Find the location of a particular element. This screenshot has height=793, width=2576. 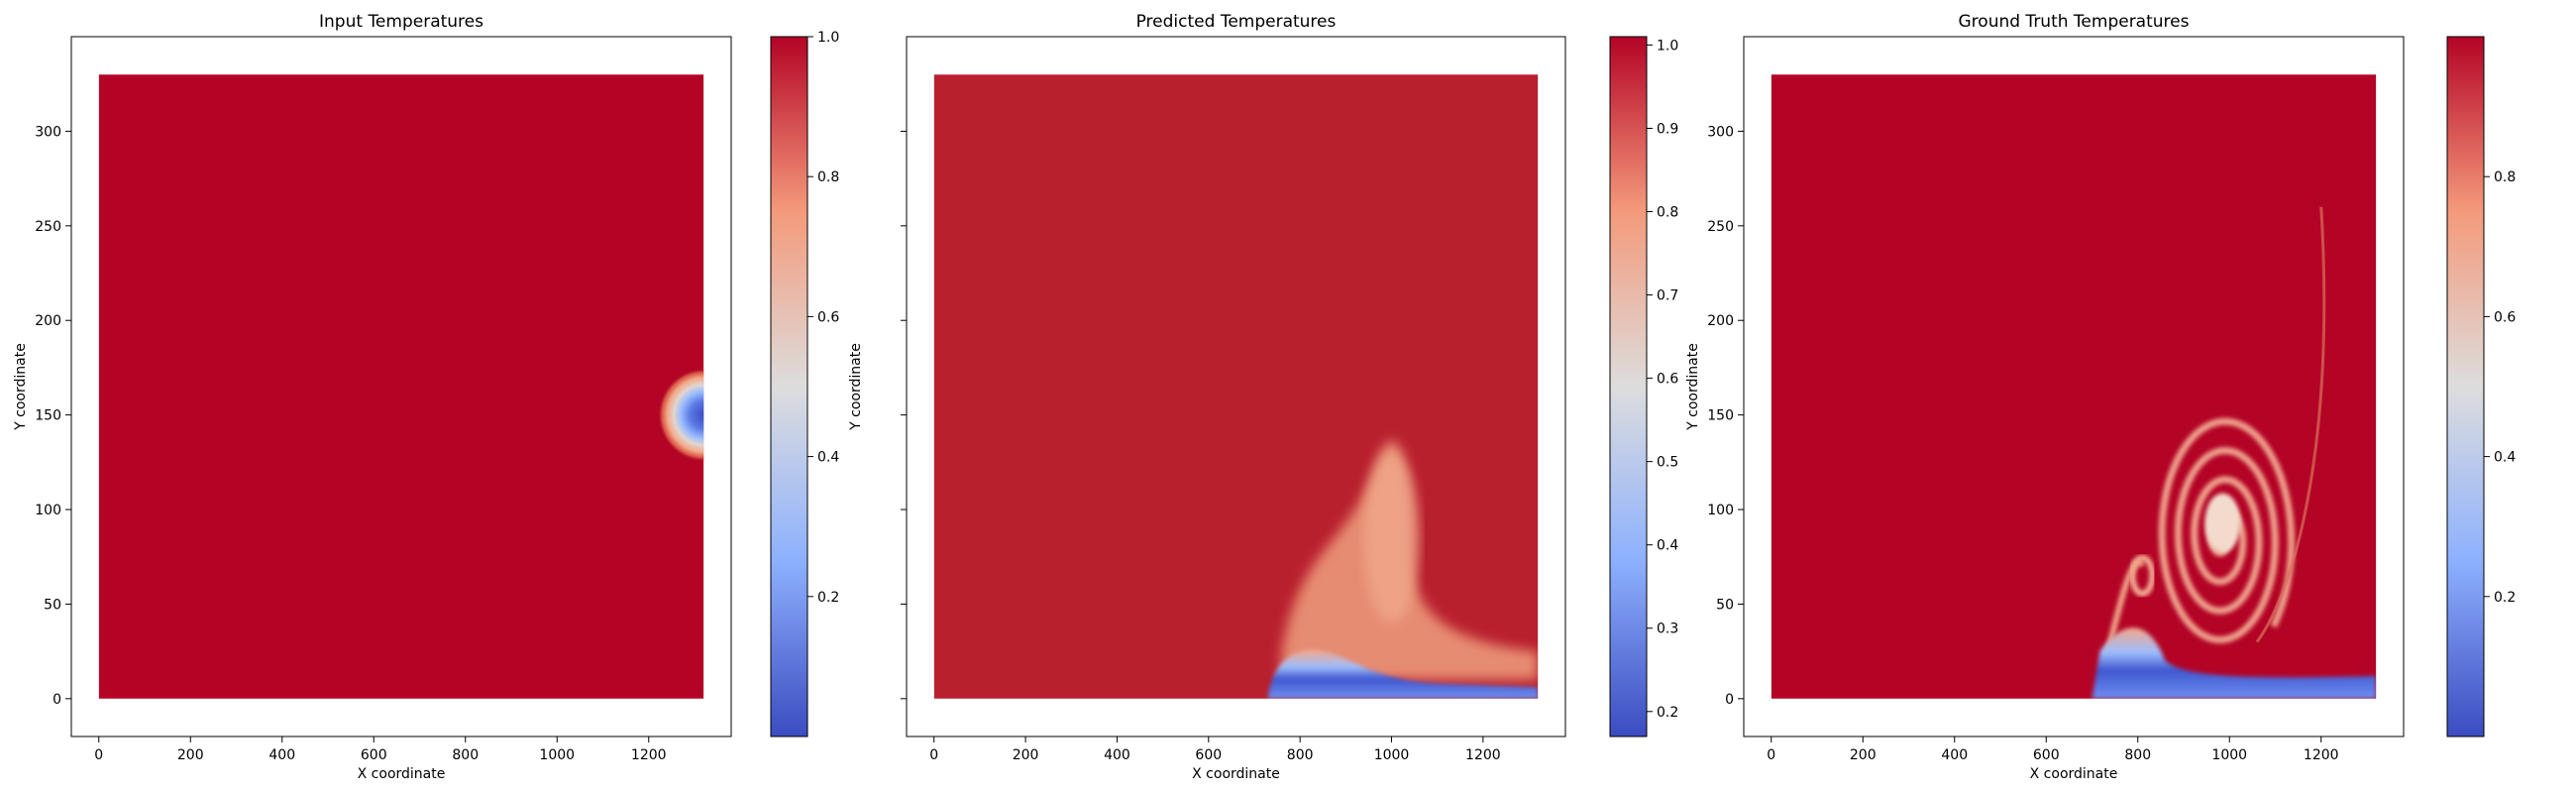

spiral-core is located at coordinates (2222, 523).